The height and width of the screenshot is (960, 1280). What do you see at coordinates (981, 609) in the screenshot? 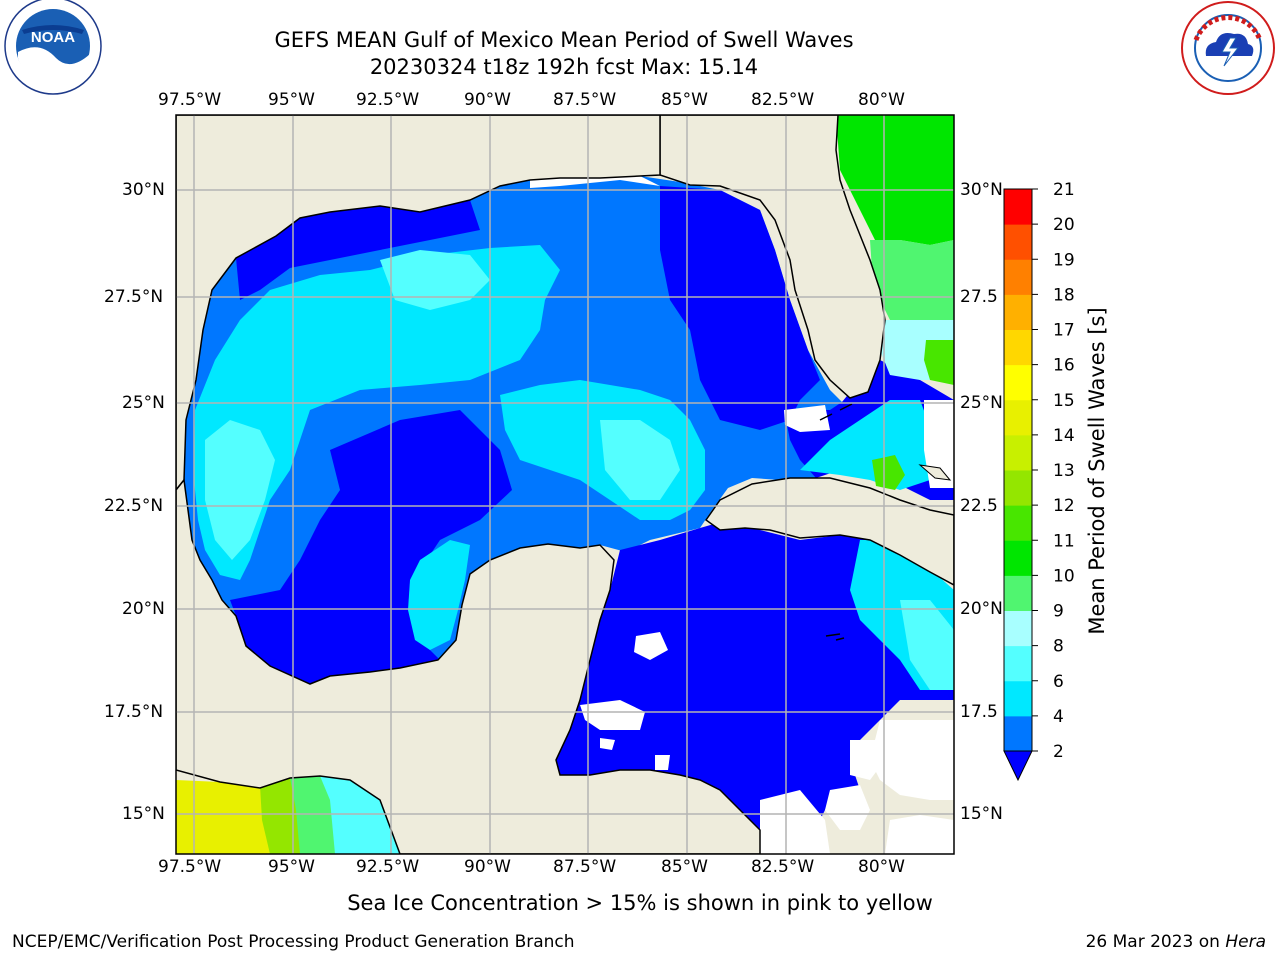
I see `lat-tick-right: 20°N` at bounding box center [981, 609].